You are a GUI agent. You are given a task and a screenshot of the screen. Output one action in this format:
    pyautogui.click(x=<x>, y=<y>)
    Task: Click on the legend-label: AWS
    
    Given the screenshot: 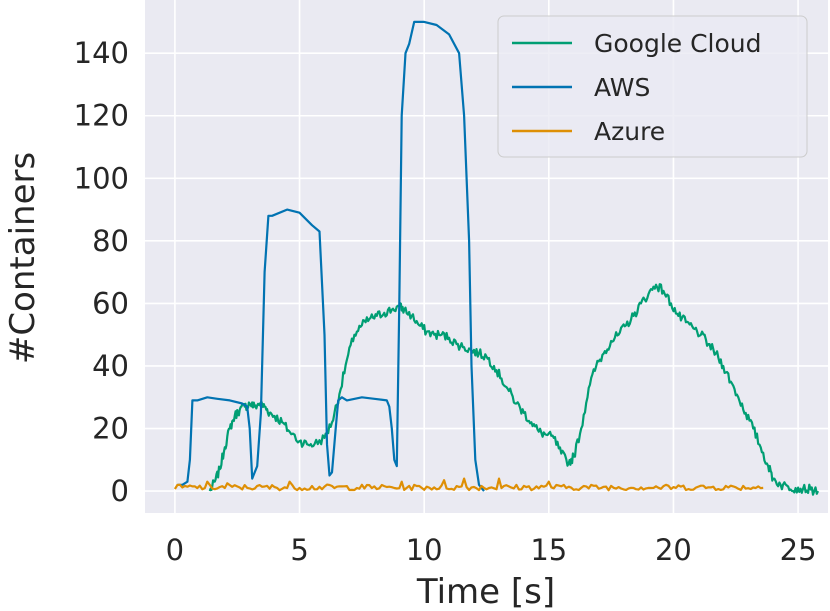 What is the action you would take?
    pyautogui.click(x=622, y=87)
    